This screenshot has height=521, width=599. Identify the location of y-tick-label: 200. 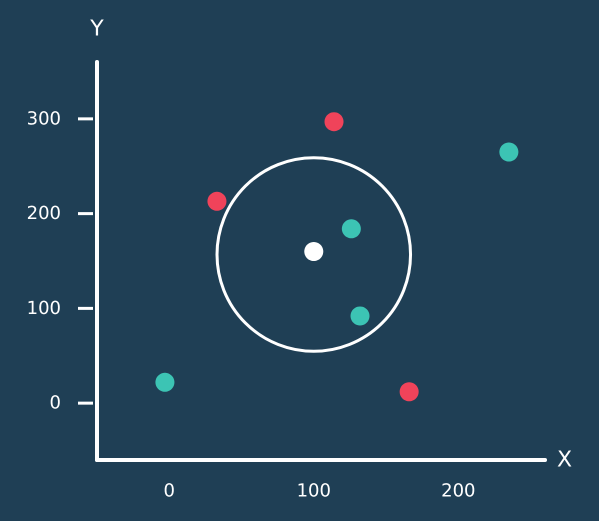
(43, 213).